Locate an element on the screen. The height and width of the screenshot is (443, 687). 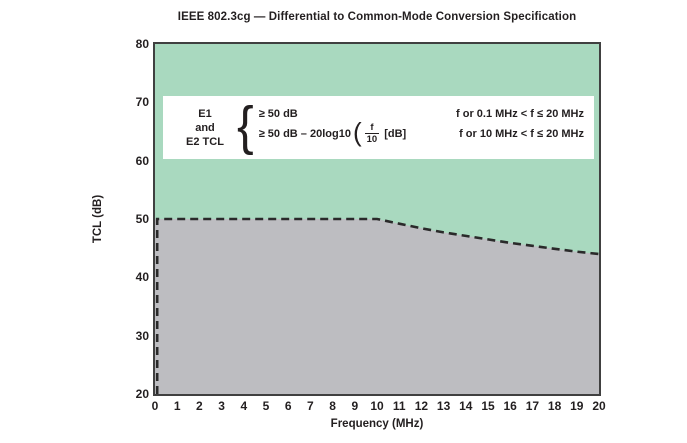
x-tick-label: 1 is located at coordinates (177, 406).